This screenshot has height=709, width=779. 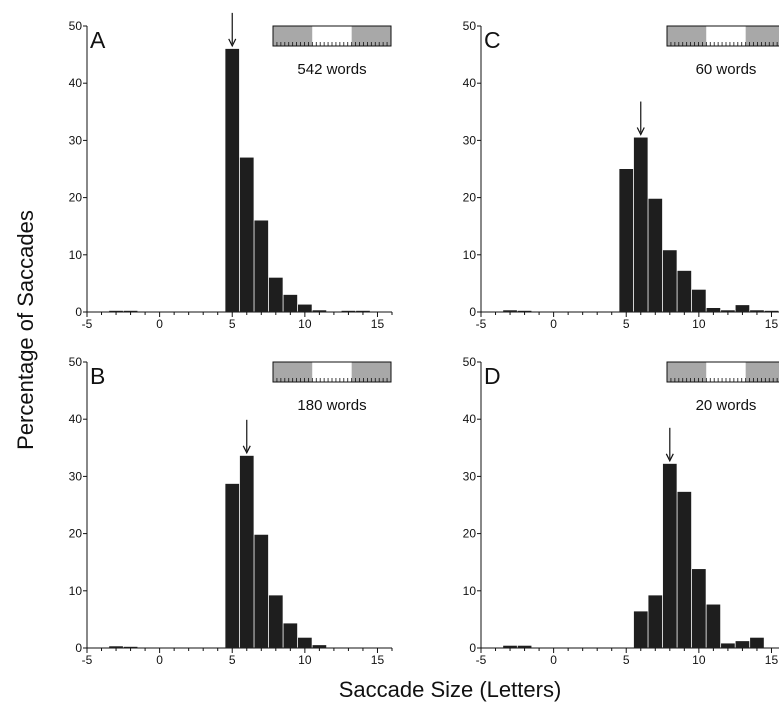 What do you see at coordinates (524, 311) in the screenshot?
I see `bar-c--2` at bounding box center [524, 311].